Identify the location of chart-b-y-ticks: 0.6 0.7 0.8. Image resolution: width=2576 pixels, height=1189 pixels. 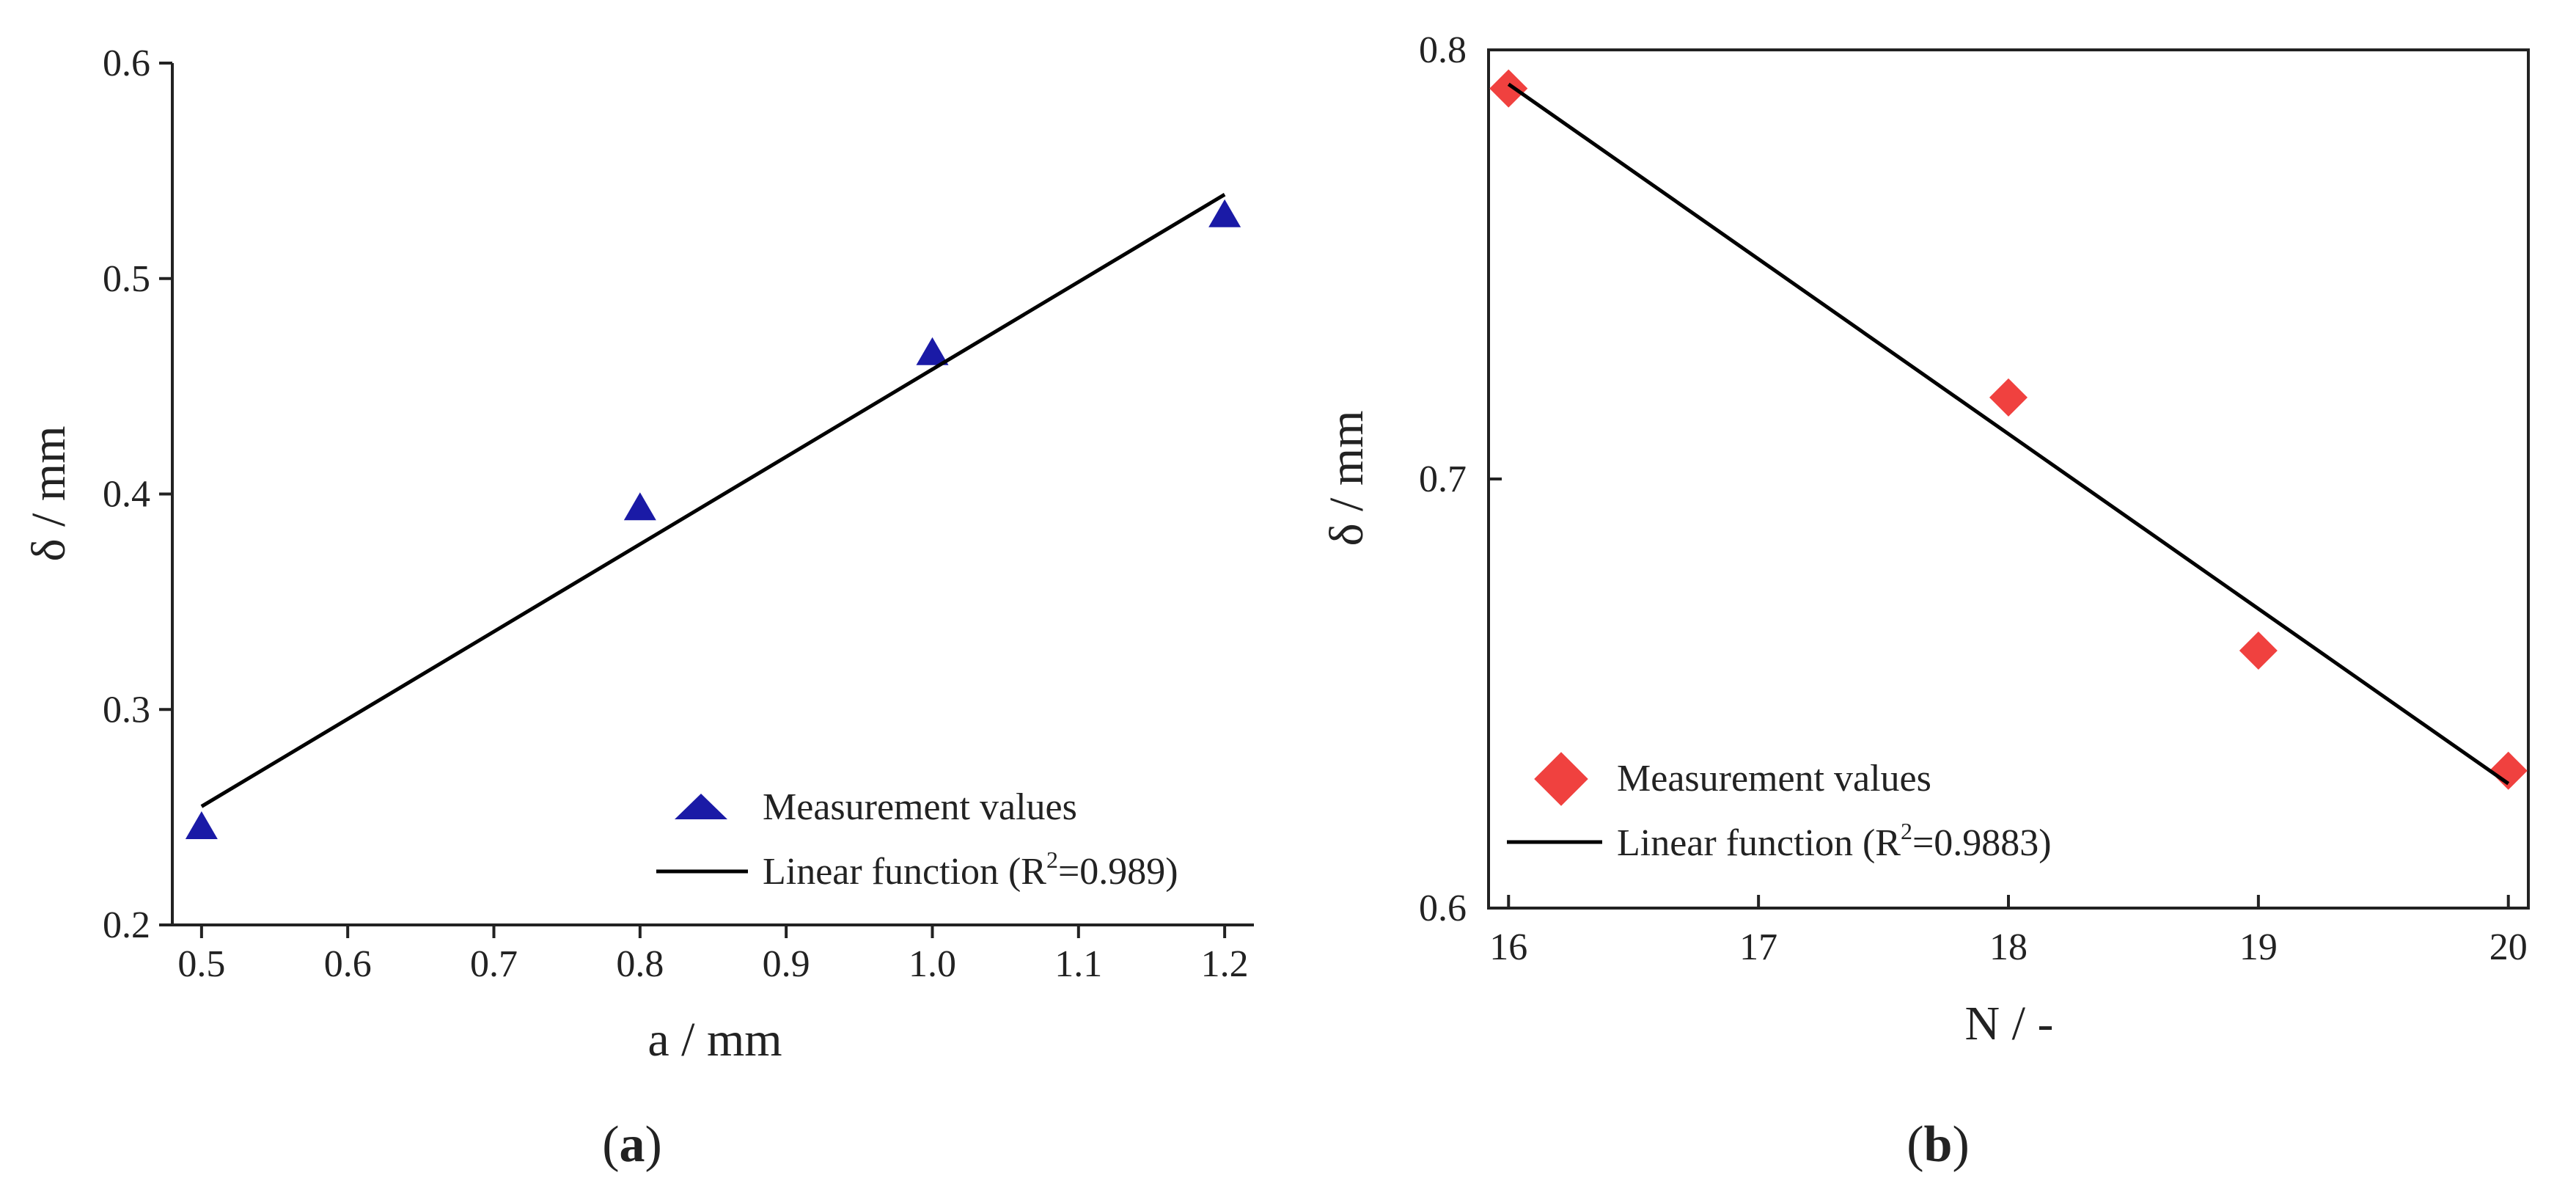
(1461, 479).